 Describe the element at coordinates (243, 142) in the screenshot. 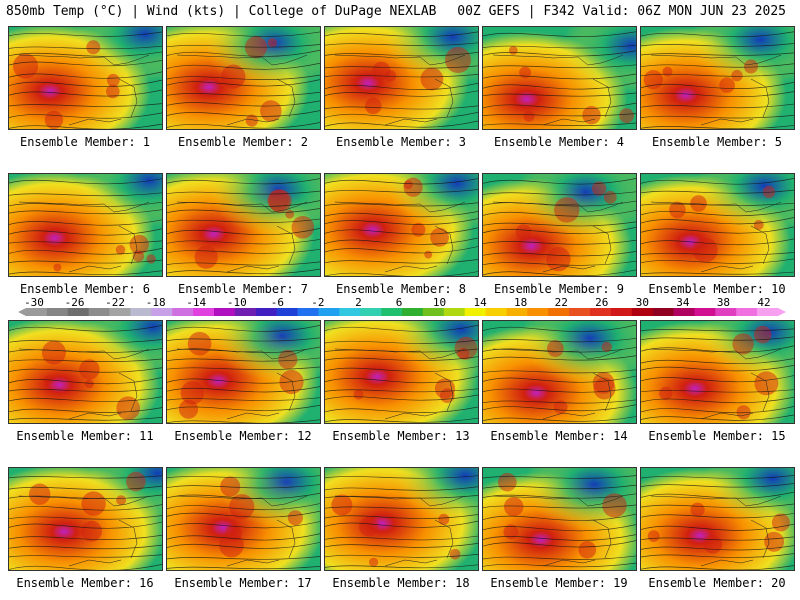

I see `ensemble-member-label: Ensemble Member: 2` at that location.